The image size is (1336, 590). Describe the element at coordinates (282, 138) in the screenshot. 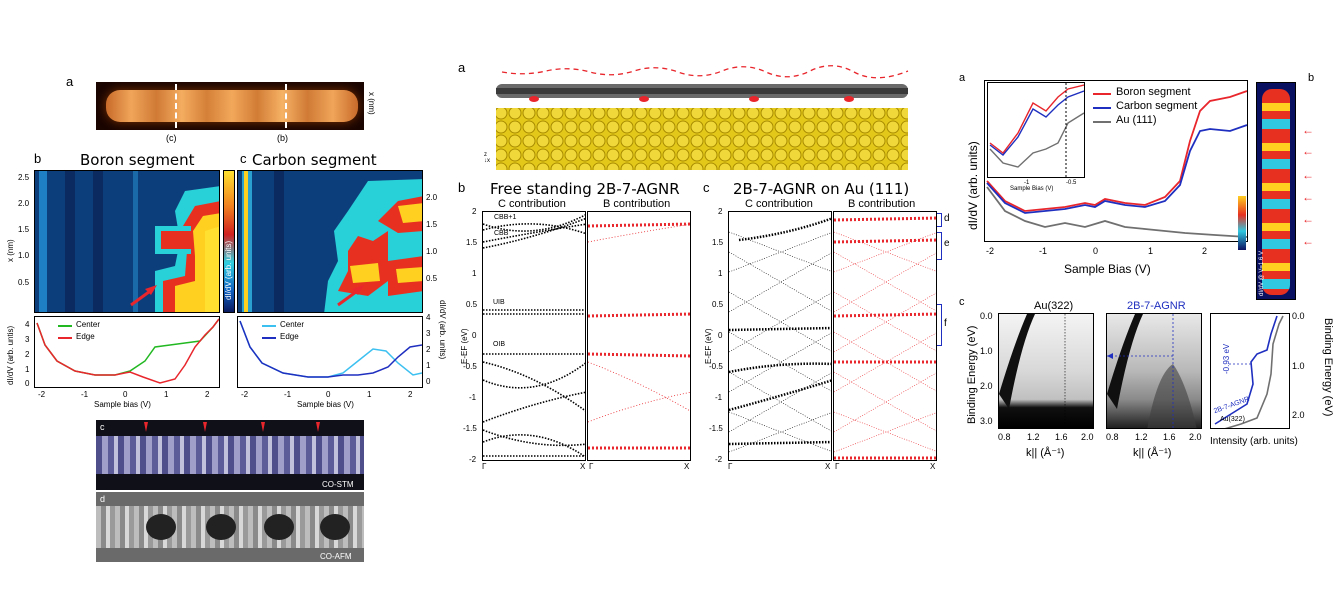

I see `fig1-a-tick-b: (b)` at that location.